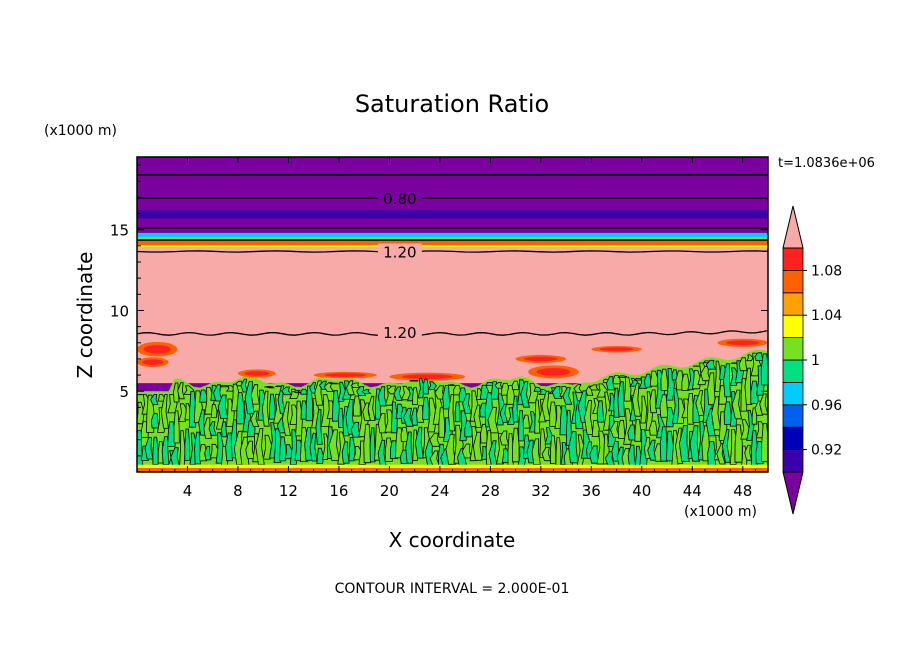 Image resolution: width=904 pixels, height=654 pixels. Describe the element at coordinates (812, 360) in the screenshot. I see `colorbar: 0.92 0.96 1 1.04 1.08` at that location.